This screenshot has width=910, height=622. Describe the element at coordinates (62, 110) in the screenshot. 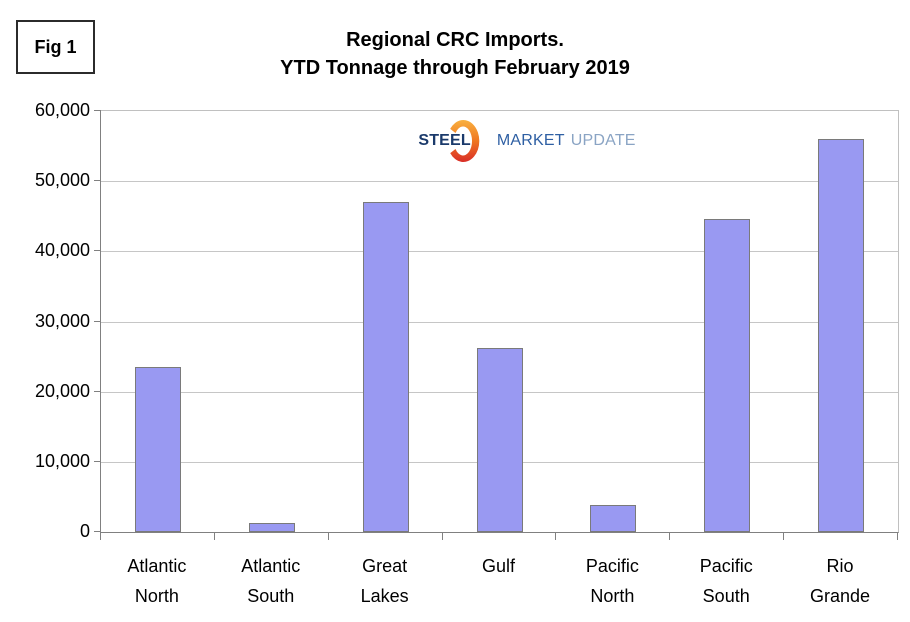

I see `y-axis-label-6: 60,000` at that location.